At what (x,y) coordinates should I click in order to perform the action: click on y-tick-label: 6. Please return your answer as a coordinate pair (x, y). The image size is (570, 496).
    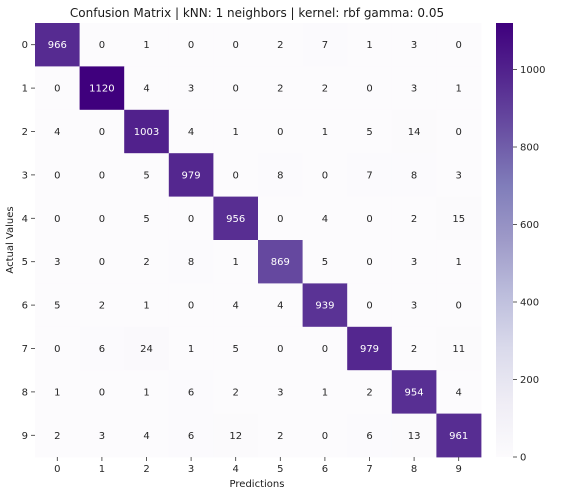
    Looking at the image, I should click on (25, 306).